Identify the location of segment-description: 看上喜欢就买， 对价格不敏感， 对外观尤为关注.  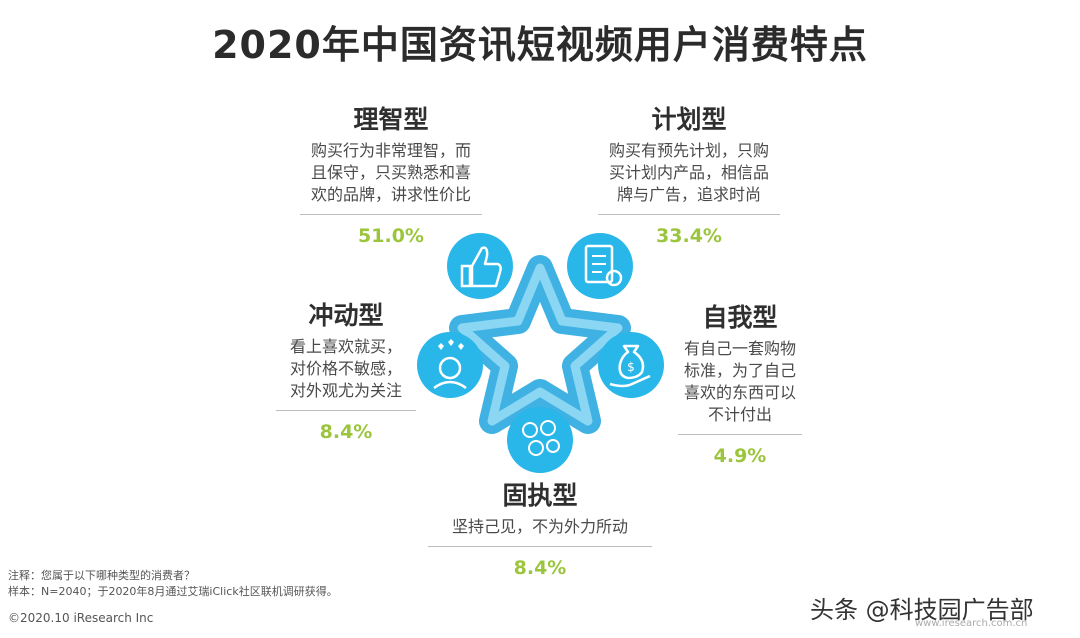
(346, 369).